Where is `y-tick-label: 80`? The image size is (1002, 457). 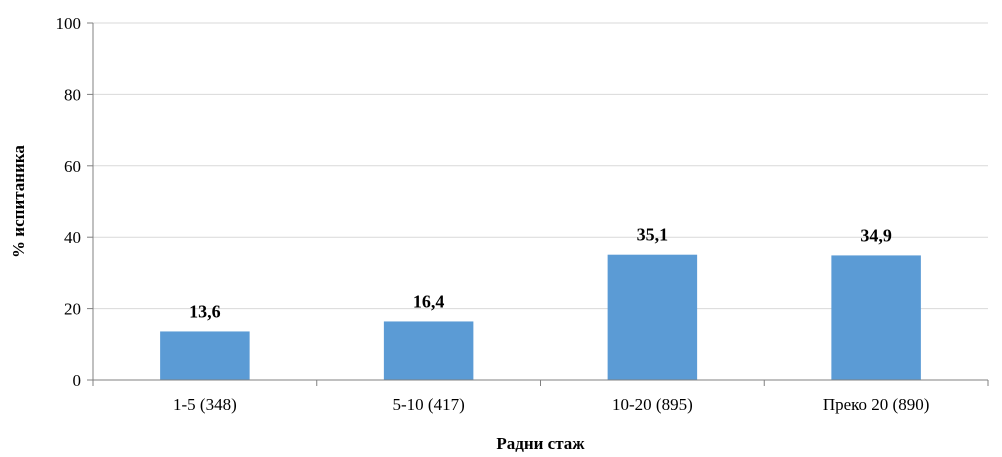
y-tick-label: 80 is located at coordinates (72, 94).